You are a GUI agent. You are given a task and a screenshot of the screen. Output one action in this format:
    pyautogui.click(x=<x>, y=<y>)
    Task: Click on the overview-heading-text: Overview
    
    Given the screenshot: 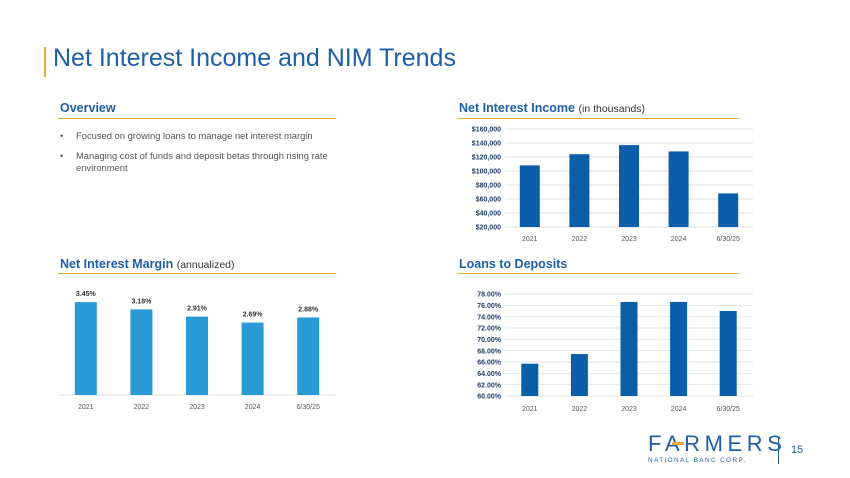 What is the action you would take?
    pyautogui.click(x=88, y=108)
    